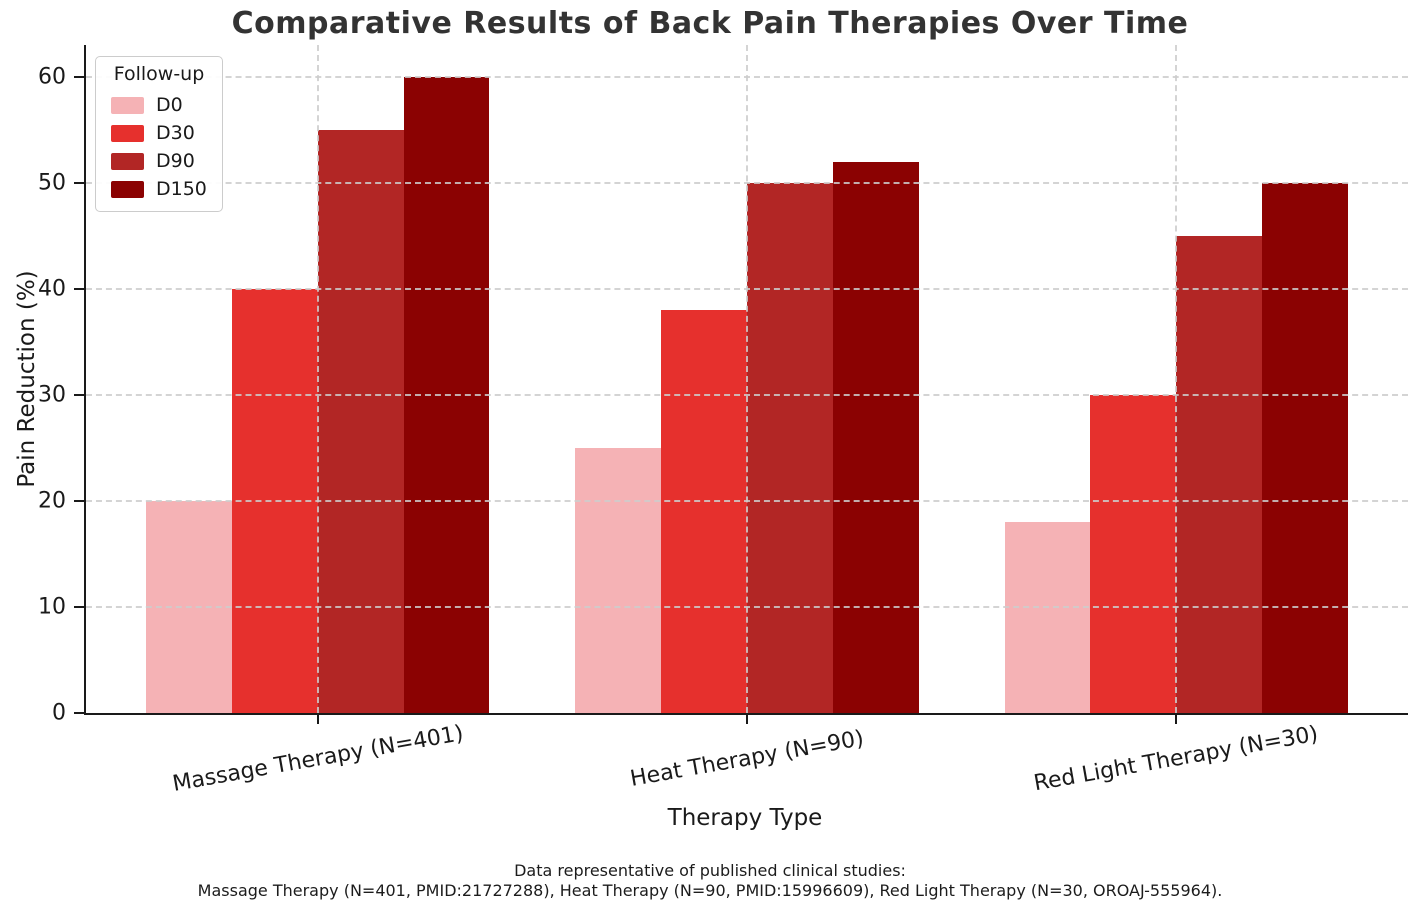 Image resolution: width=1420 pixels, height=917 pixels. I want to click on legend-label: D90, so click(175, 161).